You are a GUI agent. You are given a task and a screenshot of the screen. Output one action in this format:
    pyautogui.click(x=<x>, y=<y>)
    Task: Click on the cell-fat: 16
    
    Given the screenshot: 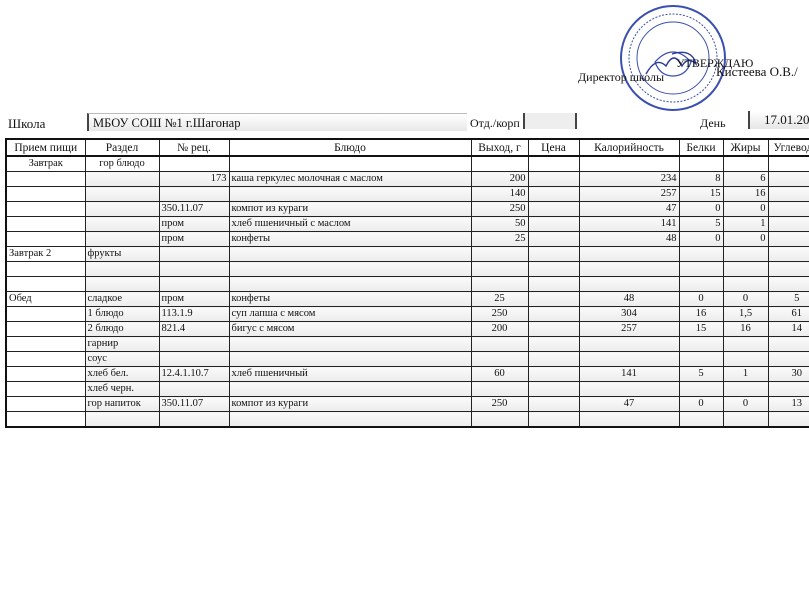 What is the action you would take?
    pyautogui.click(x=745, y=329)
    